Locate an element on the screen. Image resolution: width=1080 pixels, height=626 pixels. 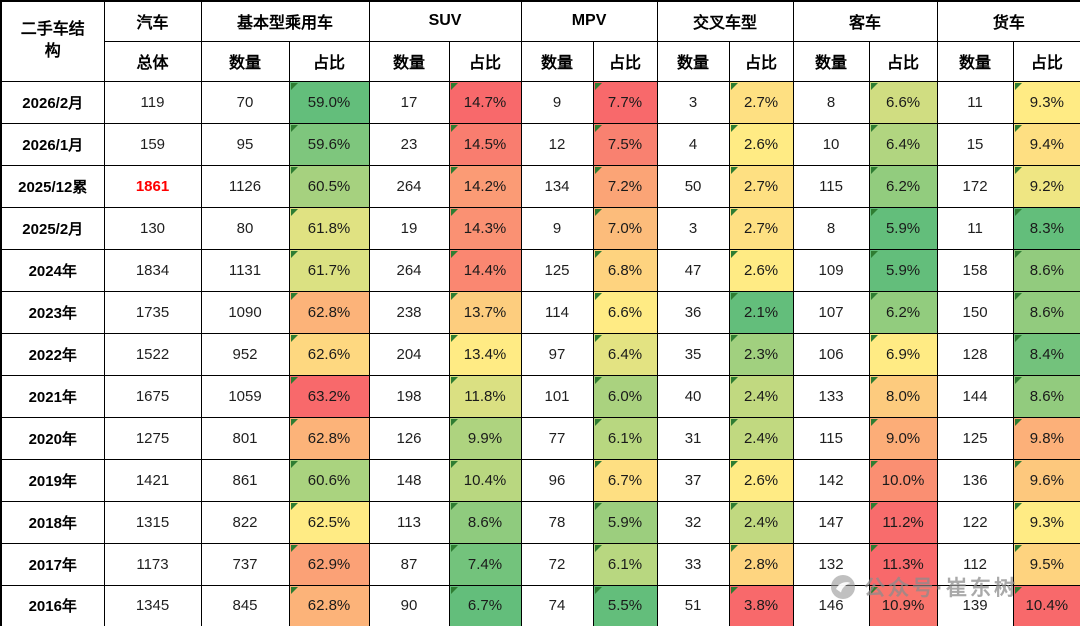
qty-cell: 158 is located at coordinates (975, 270).